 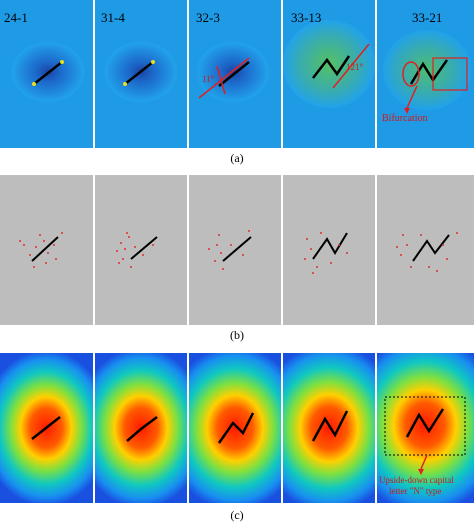 What do you see at coordinates (427, 17) in the screenshot?
I see `stage-label: 33-21` at bounding box center [427, 17].